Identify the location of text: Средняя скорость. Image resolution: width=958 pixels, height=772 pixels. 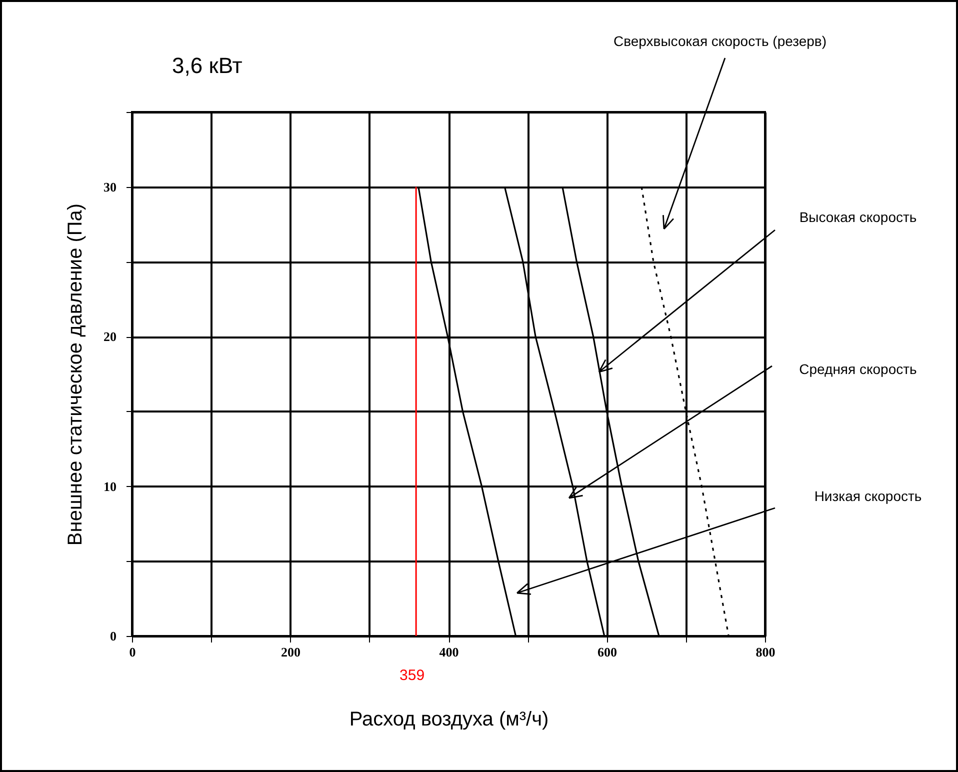
(858, 369).